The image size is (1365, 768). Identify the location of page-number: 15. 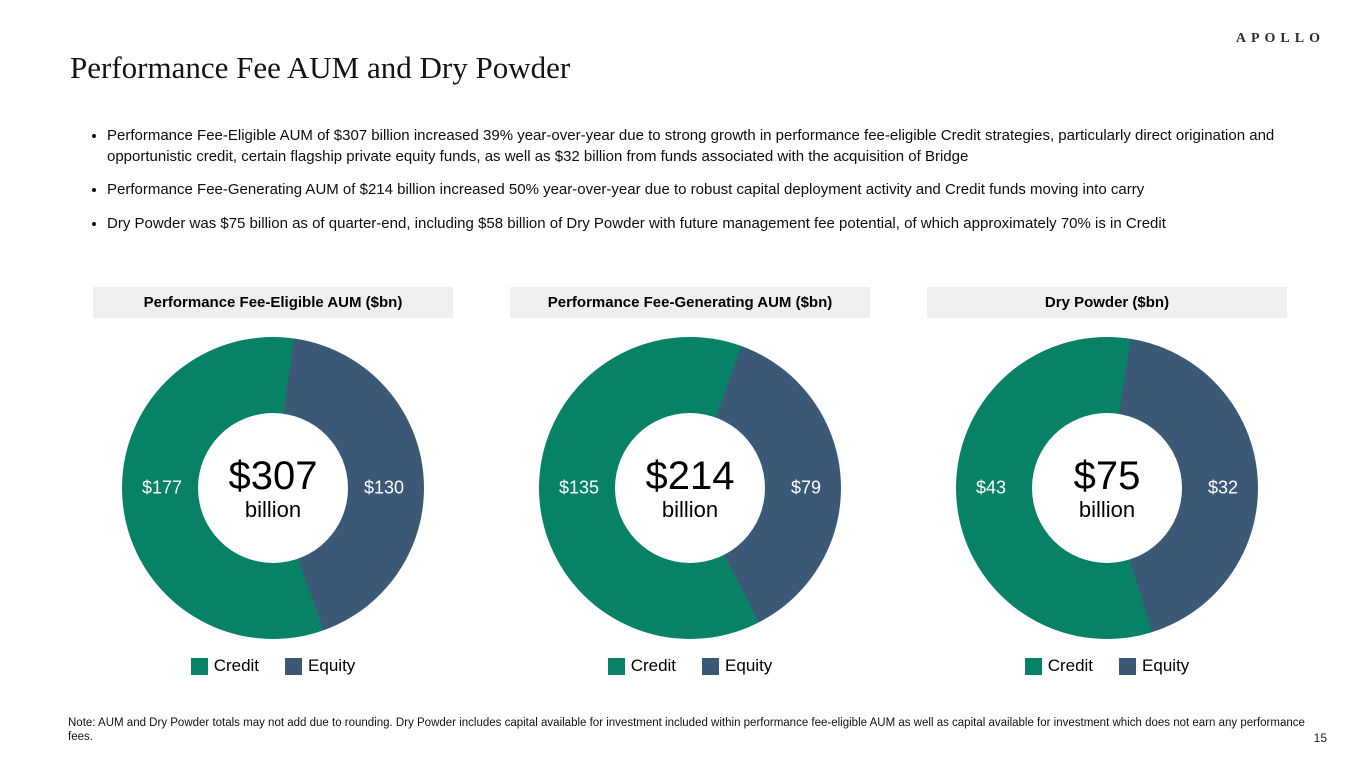
(1320, 738).